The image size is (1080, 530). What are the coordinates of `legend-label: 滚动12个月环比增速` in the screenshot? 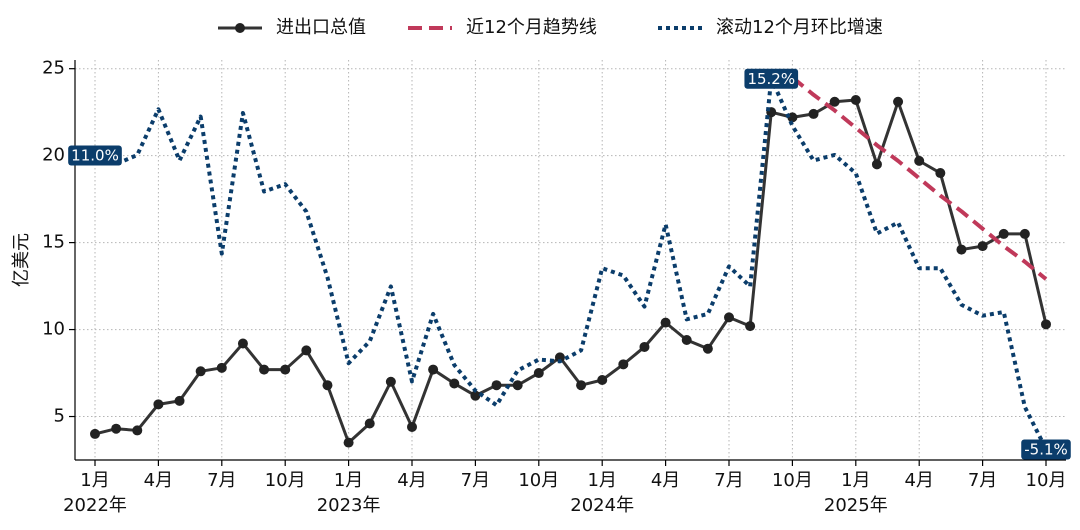 It's located at (799, 27).